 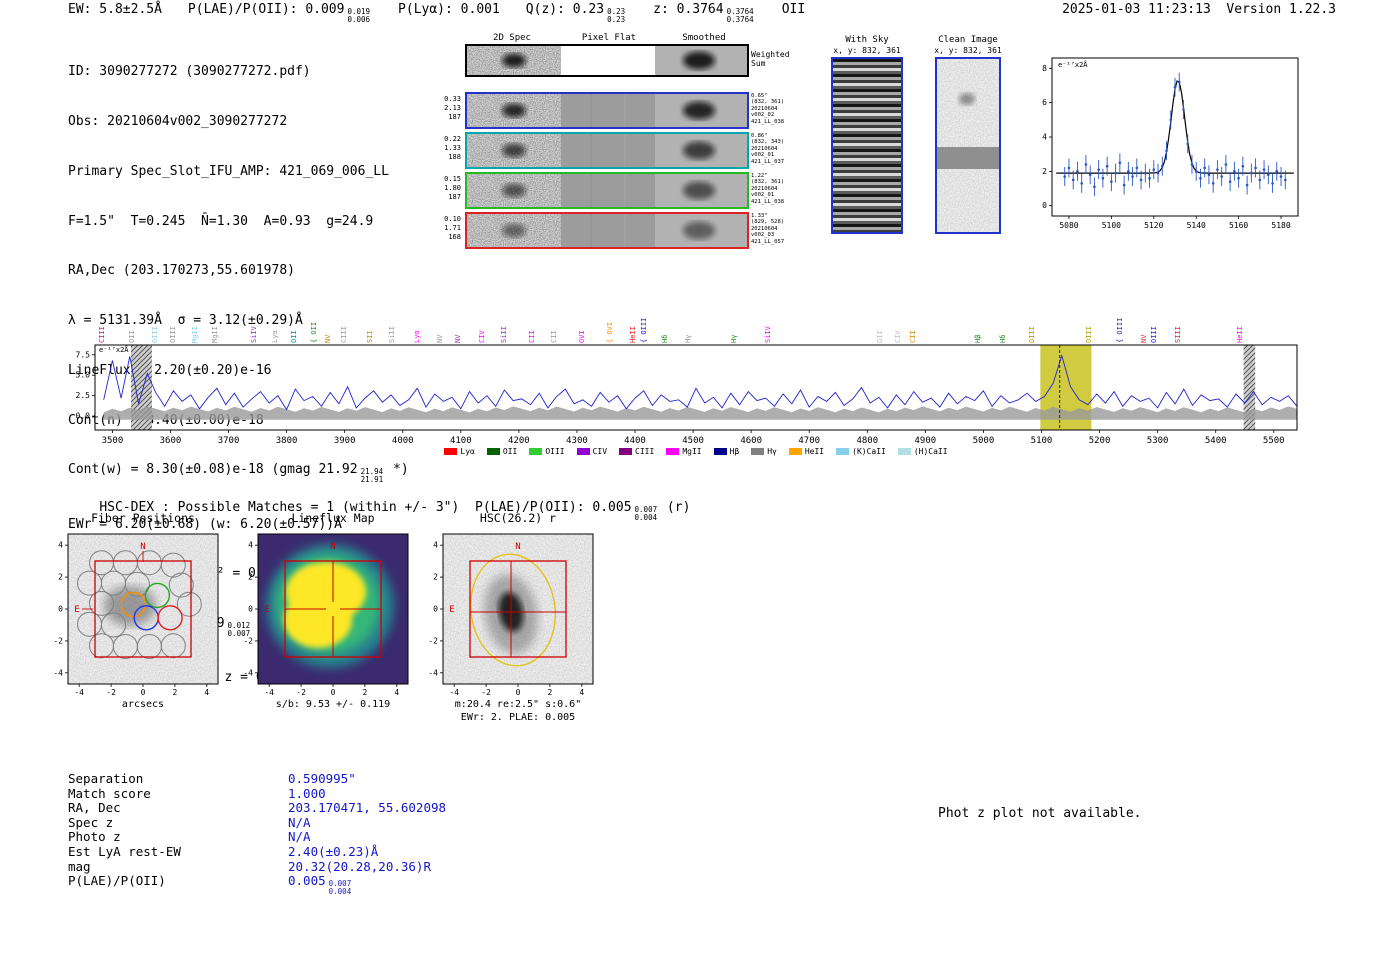 I want to click on svg-text: 2, so click(x=364, y=692).